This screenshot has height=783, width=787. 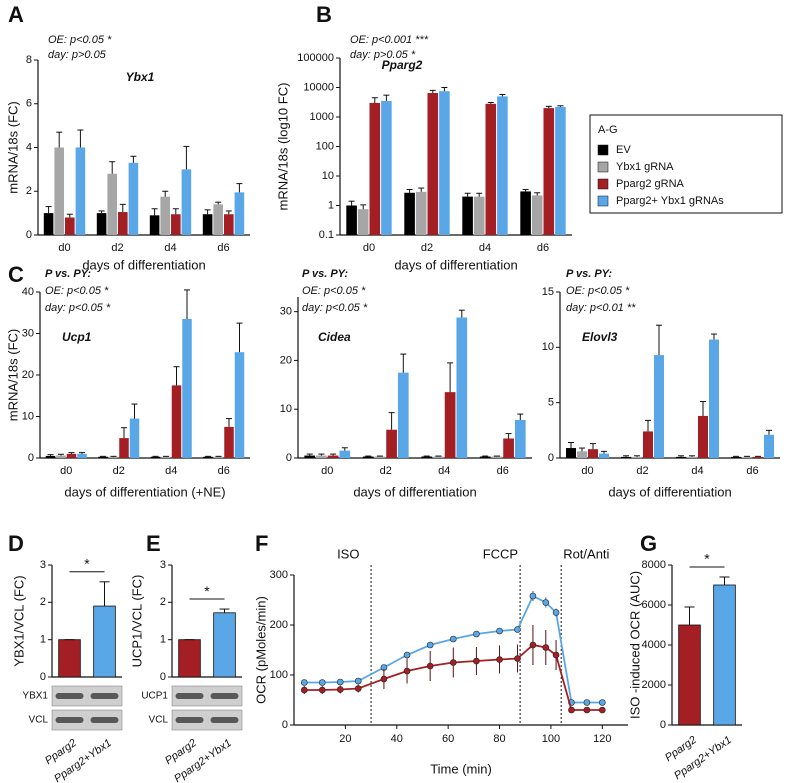 What do you see at coordinates (334, 291) in the screenshot?
I see `annotation: OE: p<0.05 *` at bounding box center [334, 291].